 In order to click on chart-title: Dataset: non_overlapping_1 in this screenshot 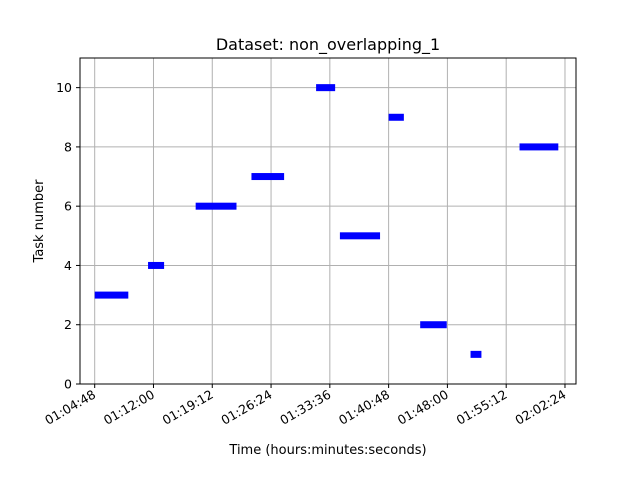, I will do `click(328, 45)`.